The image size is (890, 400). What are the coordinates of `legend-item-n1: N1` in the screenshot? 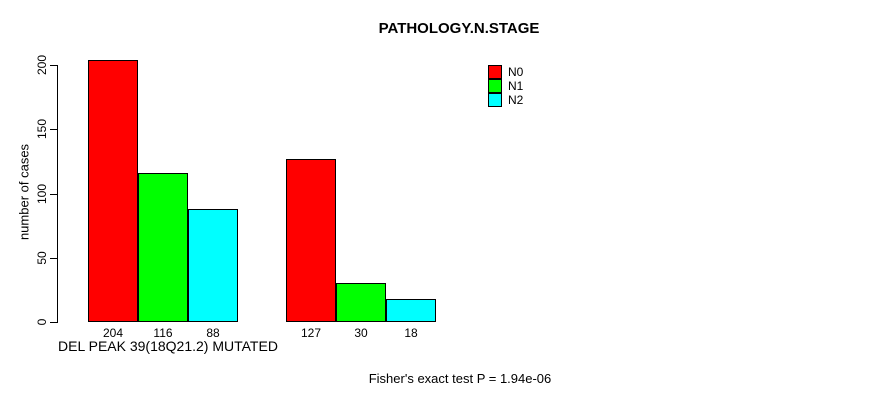 It's located at (505, 86).